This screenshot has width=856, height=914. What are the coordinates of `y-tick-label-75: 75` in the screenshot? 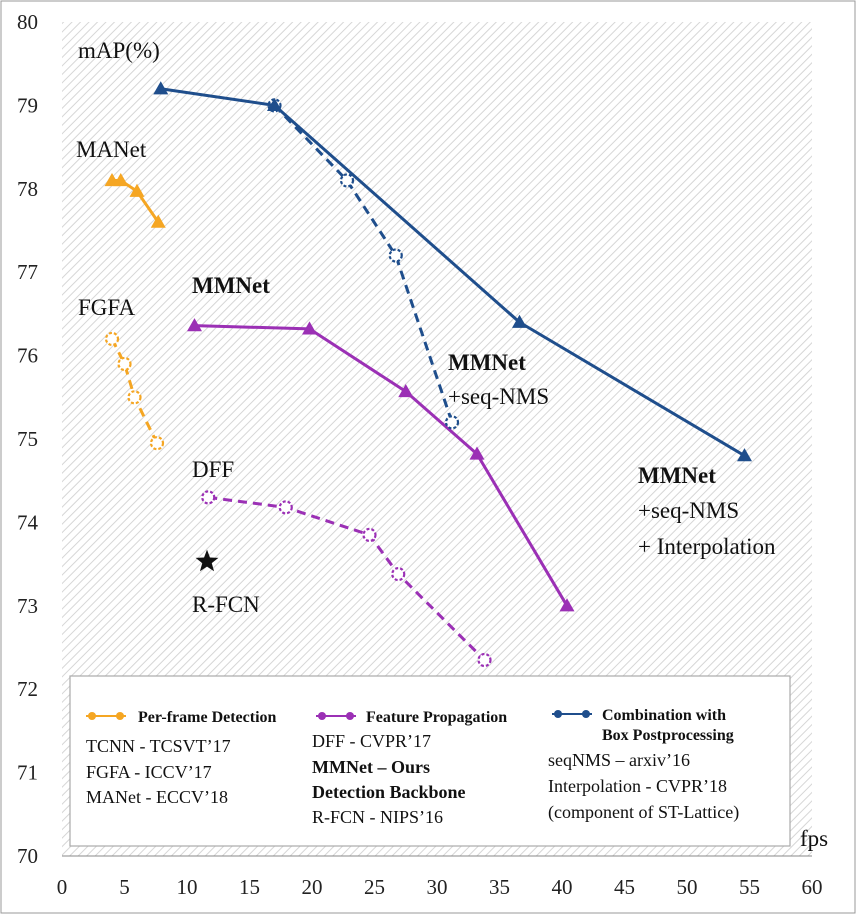 It's located at (27, 439).